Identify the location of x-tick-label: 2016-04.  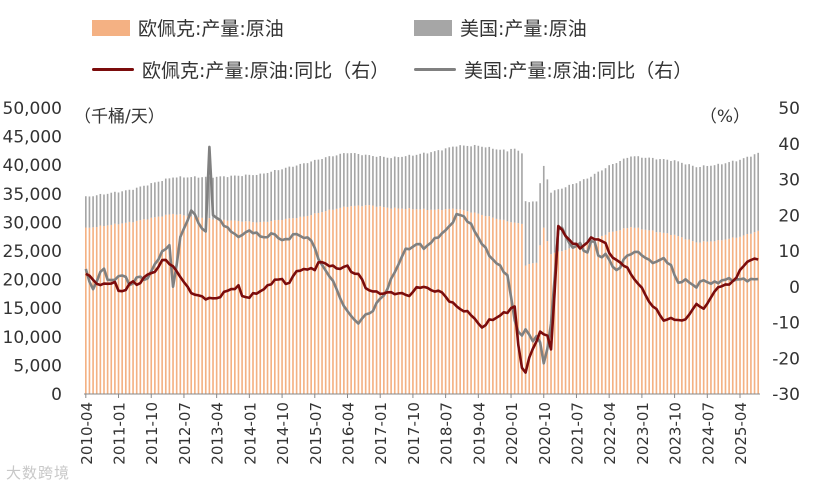
(348, 433).